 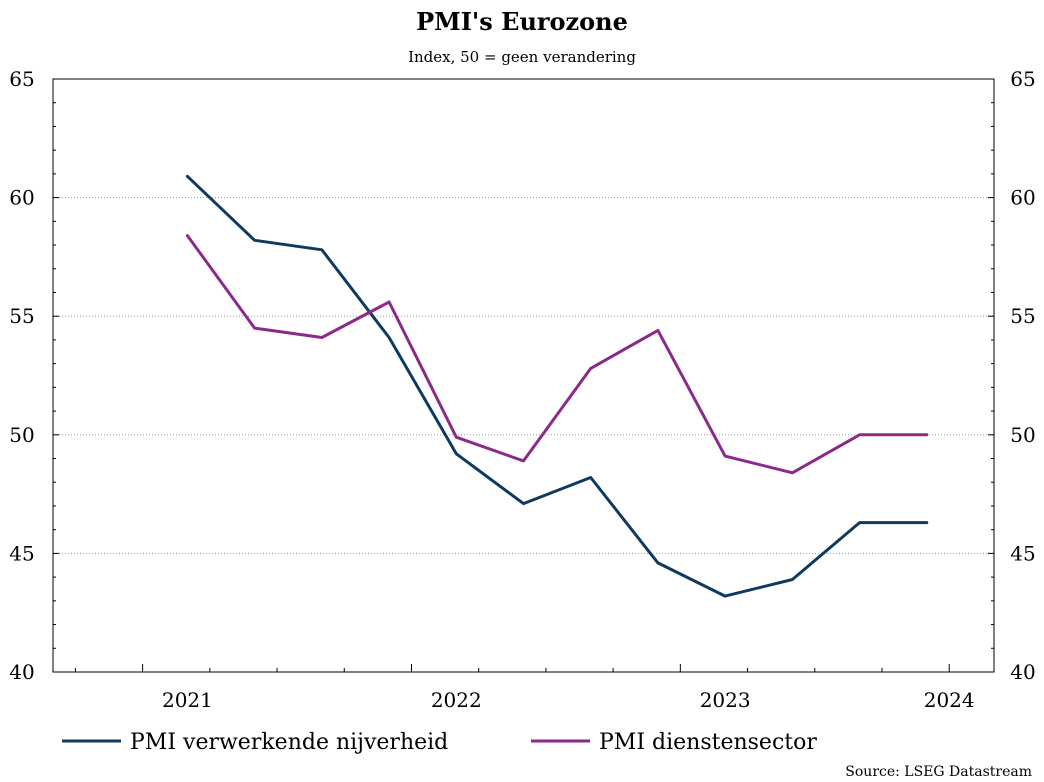 What do you see at coordinates (1022, 435) in the screenshot?
I see `y-tick-label-right: 50` at bounding box center [1022, 435].